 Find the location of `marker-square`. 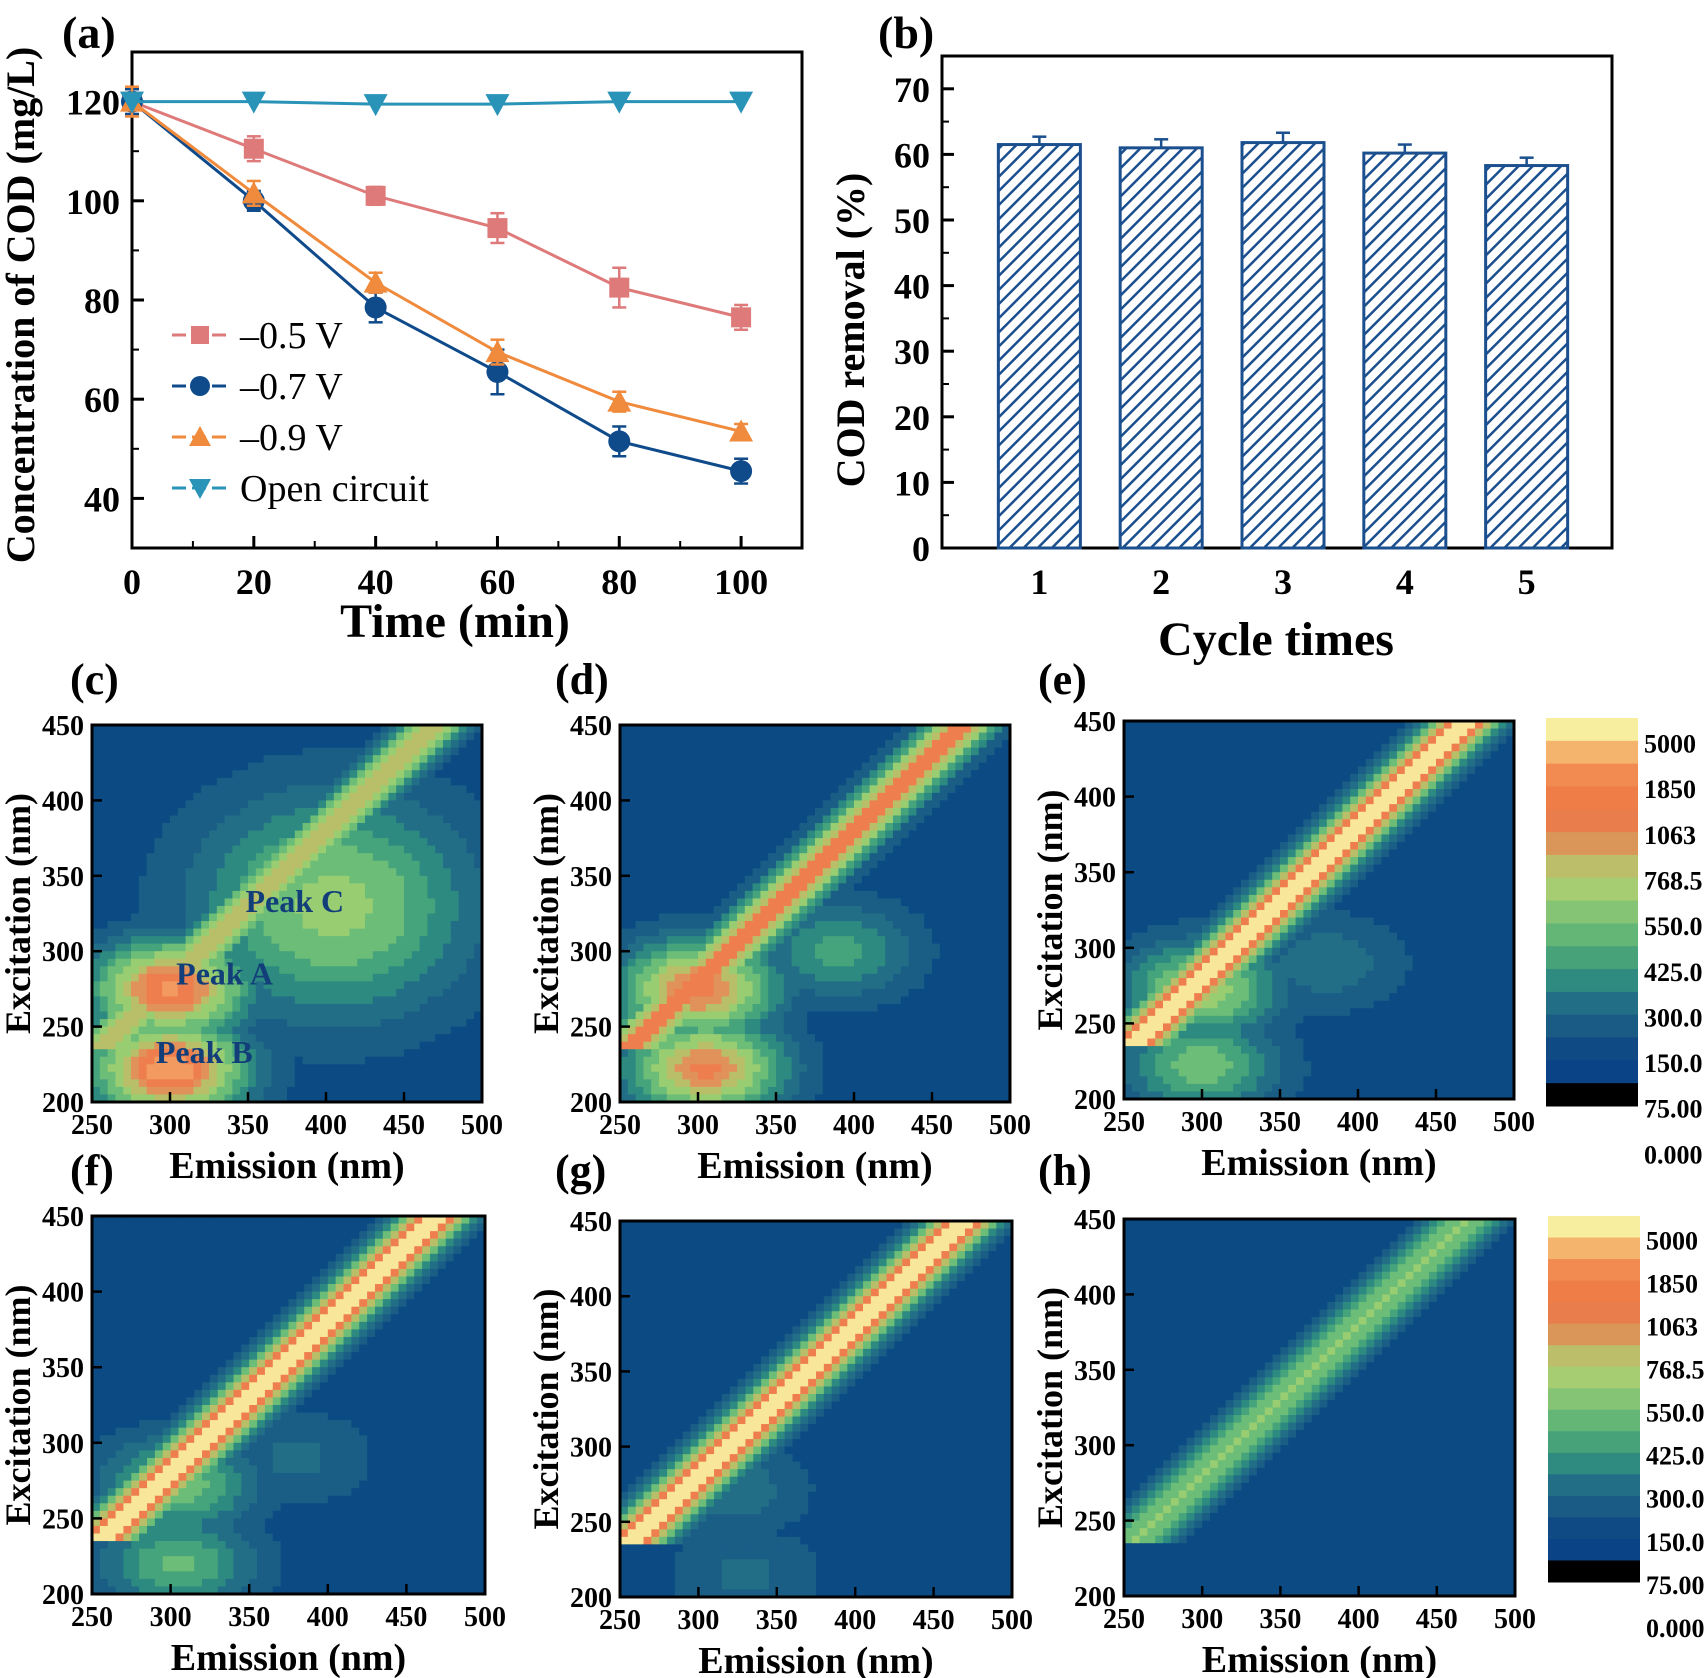

marker-square is located at coordinates (619, 287).